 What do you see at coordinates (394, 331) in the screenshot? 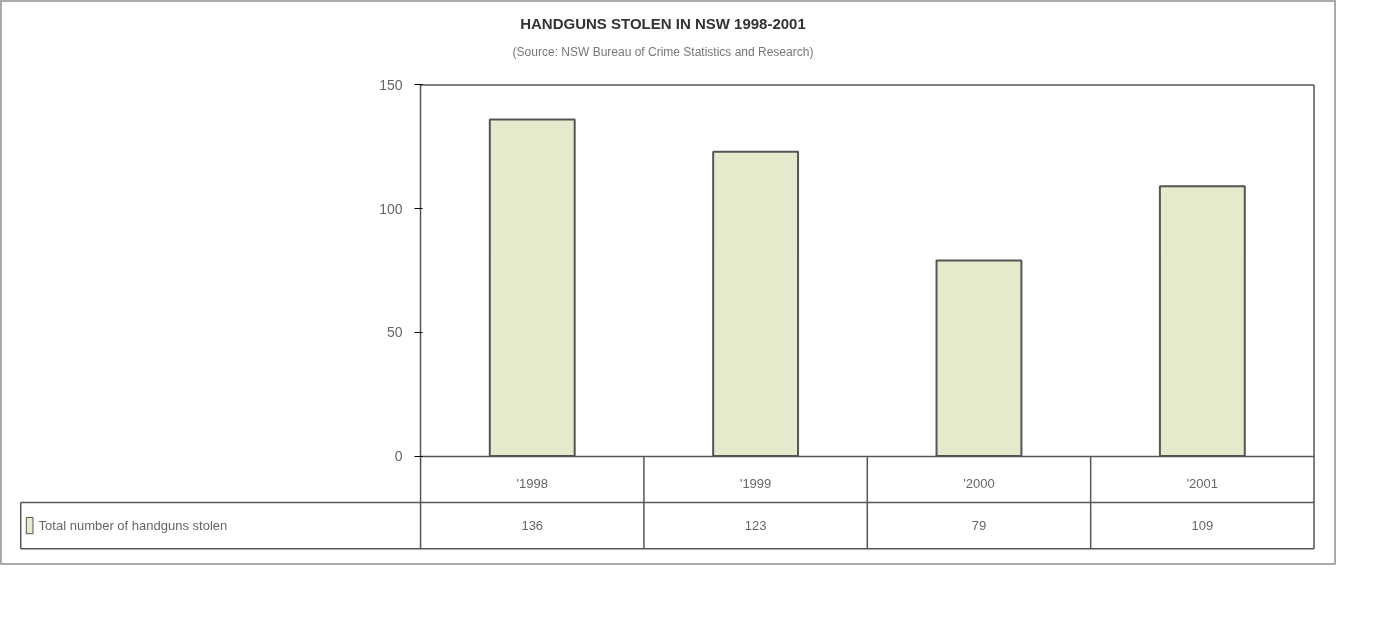
I see `y-tick-label: 50` at bounding box center [394, 331].